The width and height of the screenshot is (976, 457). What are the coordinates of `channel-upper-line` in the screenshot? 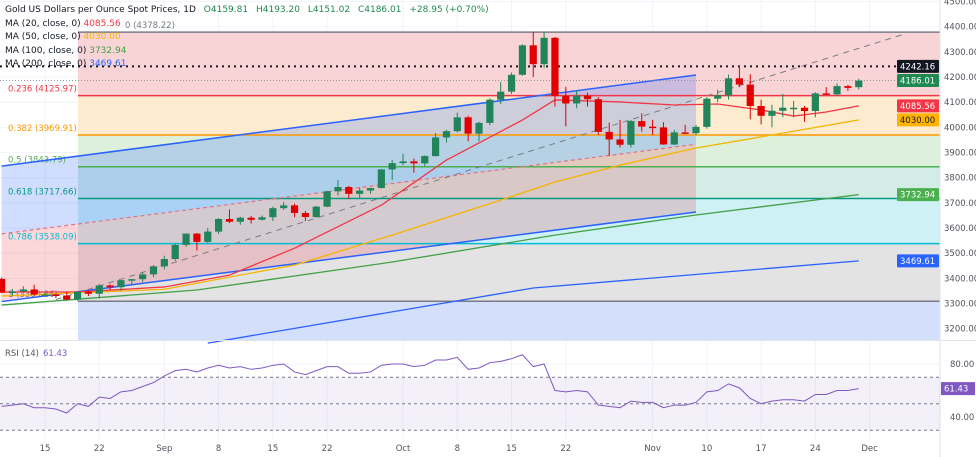 It's located at (349, 120).